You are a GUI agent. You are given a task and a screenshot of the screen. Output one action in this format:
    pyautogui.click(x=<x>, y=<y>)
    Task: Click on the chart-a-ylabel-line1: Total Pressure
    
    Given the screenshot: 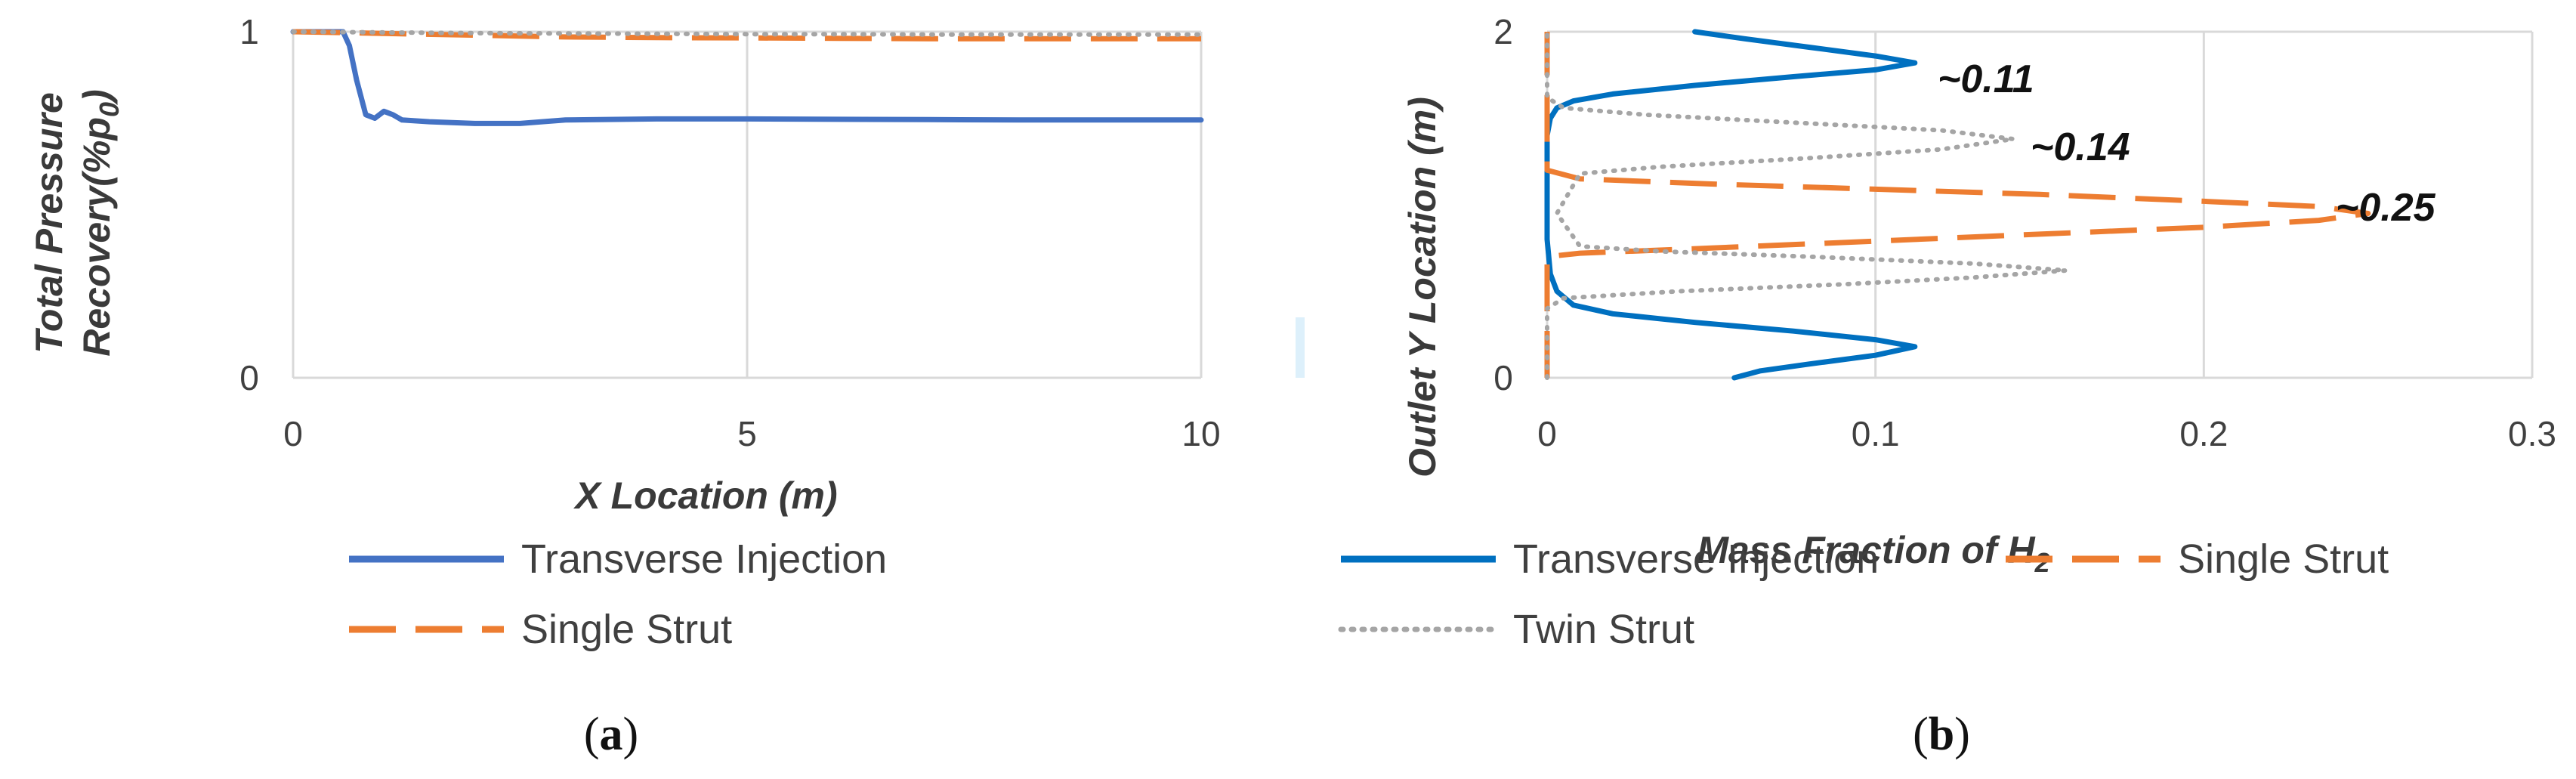 What is the action you would take?
    pyautogui.click(x=49, y=223)
    